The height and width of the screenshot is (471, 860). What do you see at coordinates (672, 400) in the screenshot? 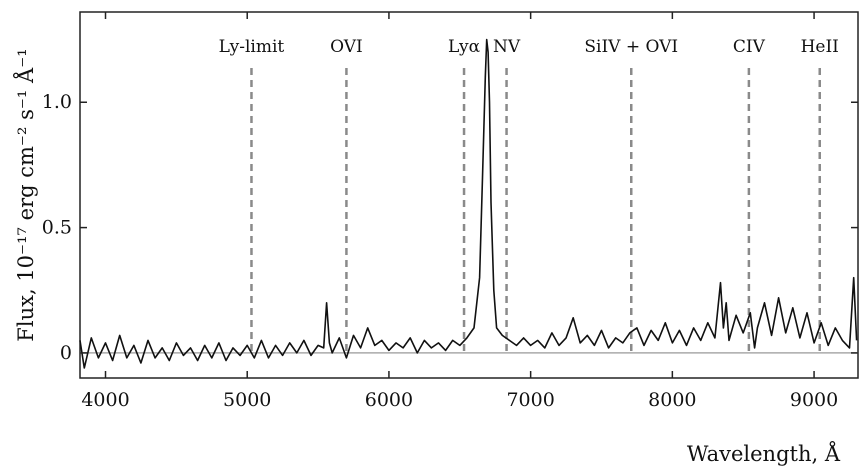
I see `x-tick-label-4: 8000` at bounding box center [672, 400].